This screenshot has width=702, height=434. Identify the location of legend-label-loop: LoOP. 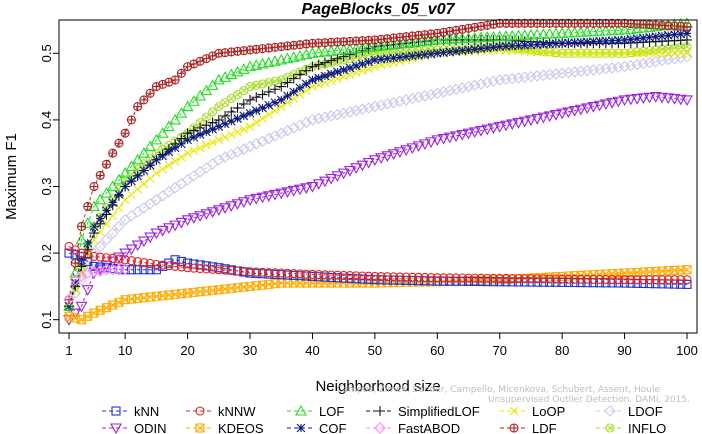
(548, 411).